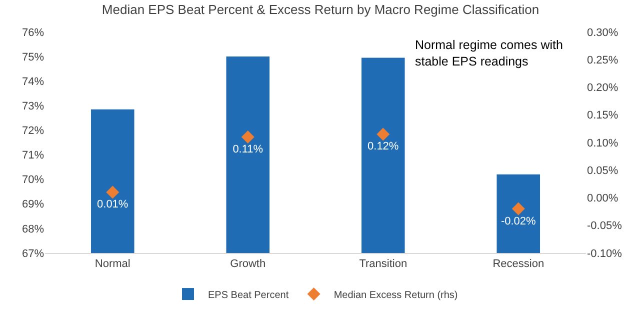  What do you see at coordinates (602, 88) in the screenshot?
I see `y2-tick-label: 0.20%` at bounding box center [602, 88].